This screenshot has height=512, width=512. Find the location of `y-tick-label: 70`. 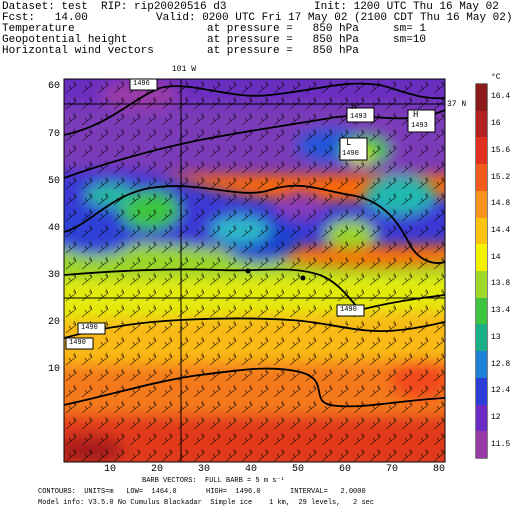

y-tick-label: 70 is located at coordinates (53, 134).